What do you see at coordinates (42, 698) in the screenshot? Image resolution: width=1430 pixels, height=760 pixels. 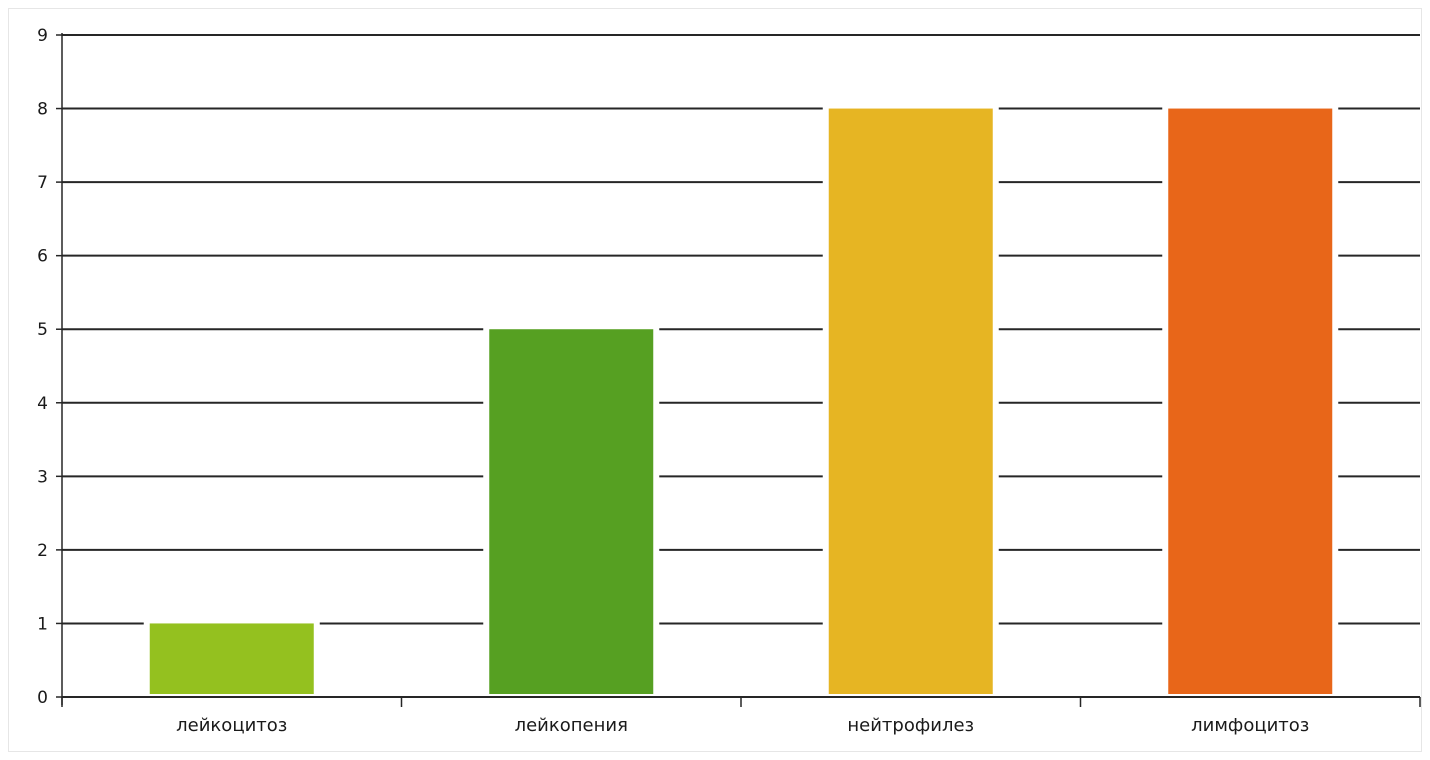 I see `y-tick-label: 0` at bounding box center [42, 698].